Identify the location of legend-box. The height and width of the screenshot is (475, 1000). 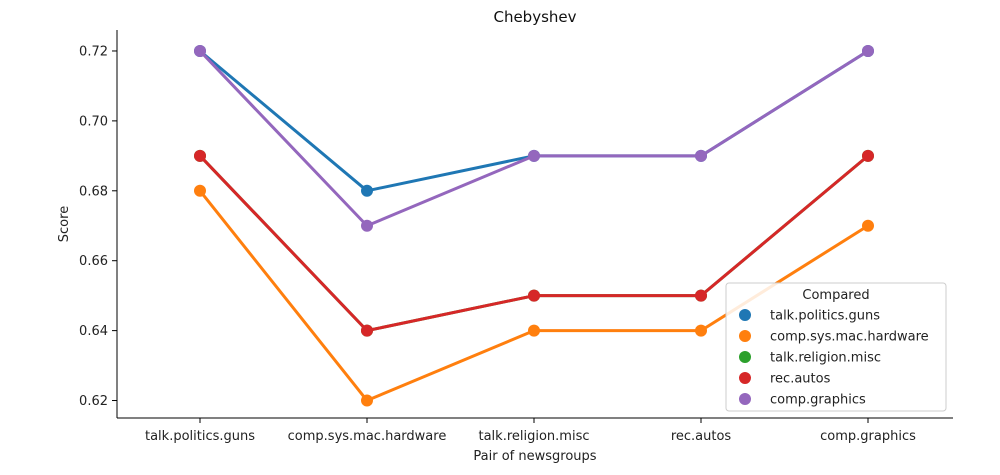
(836, 347).